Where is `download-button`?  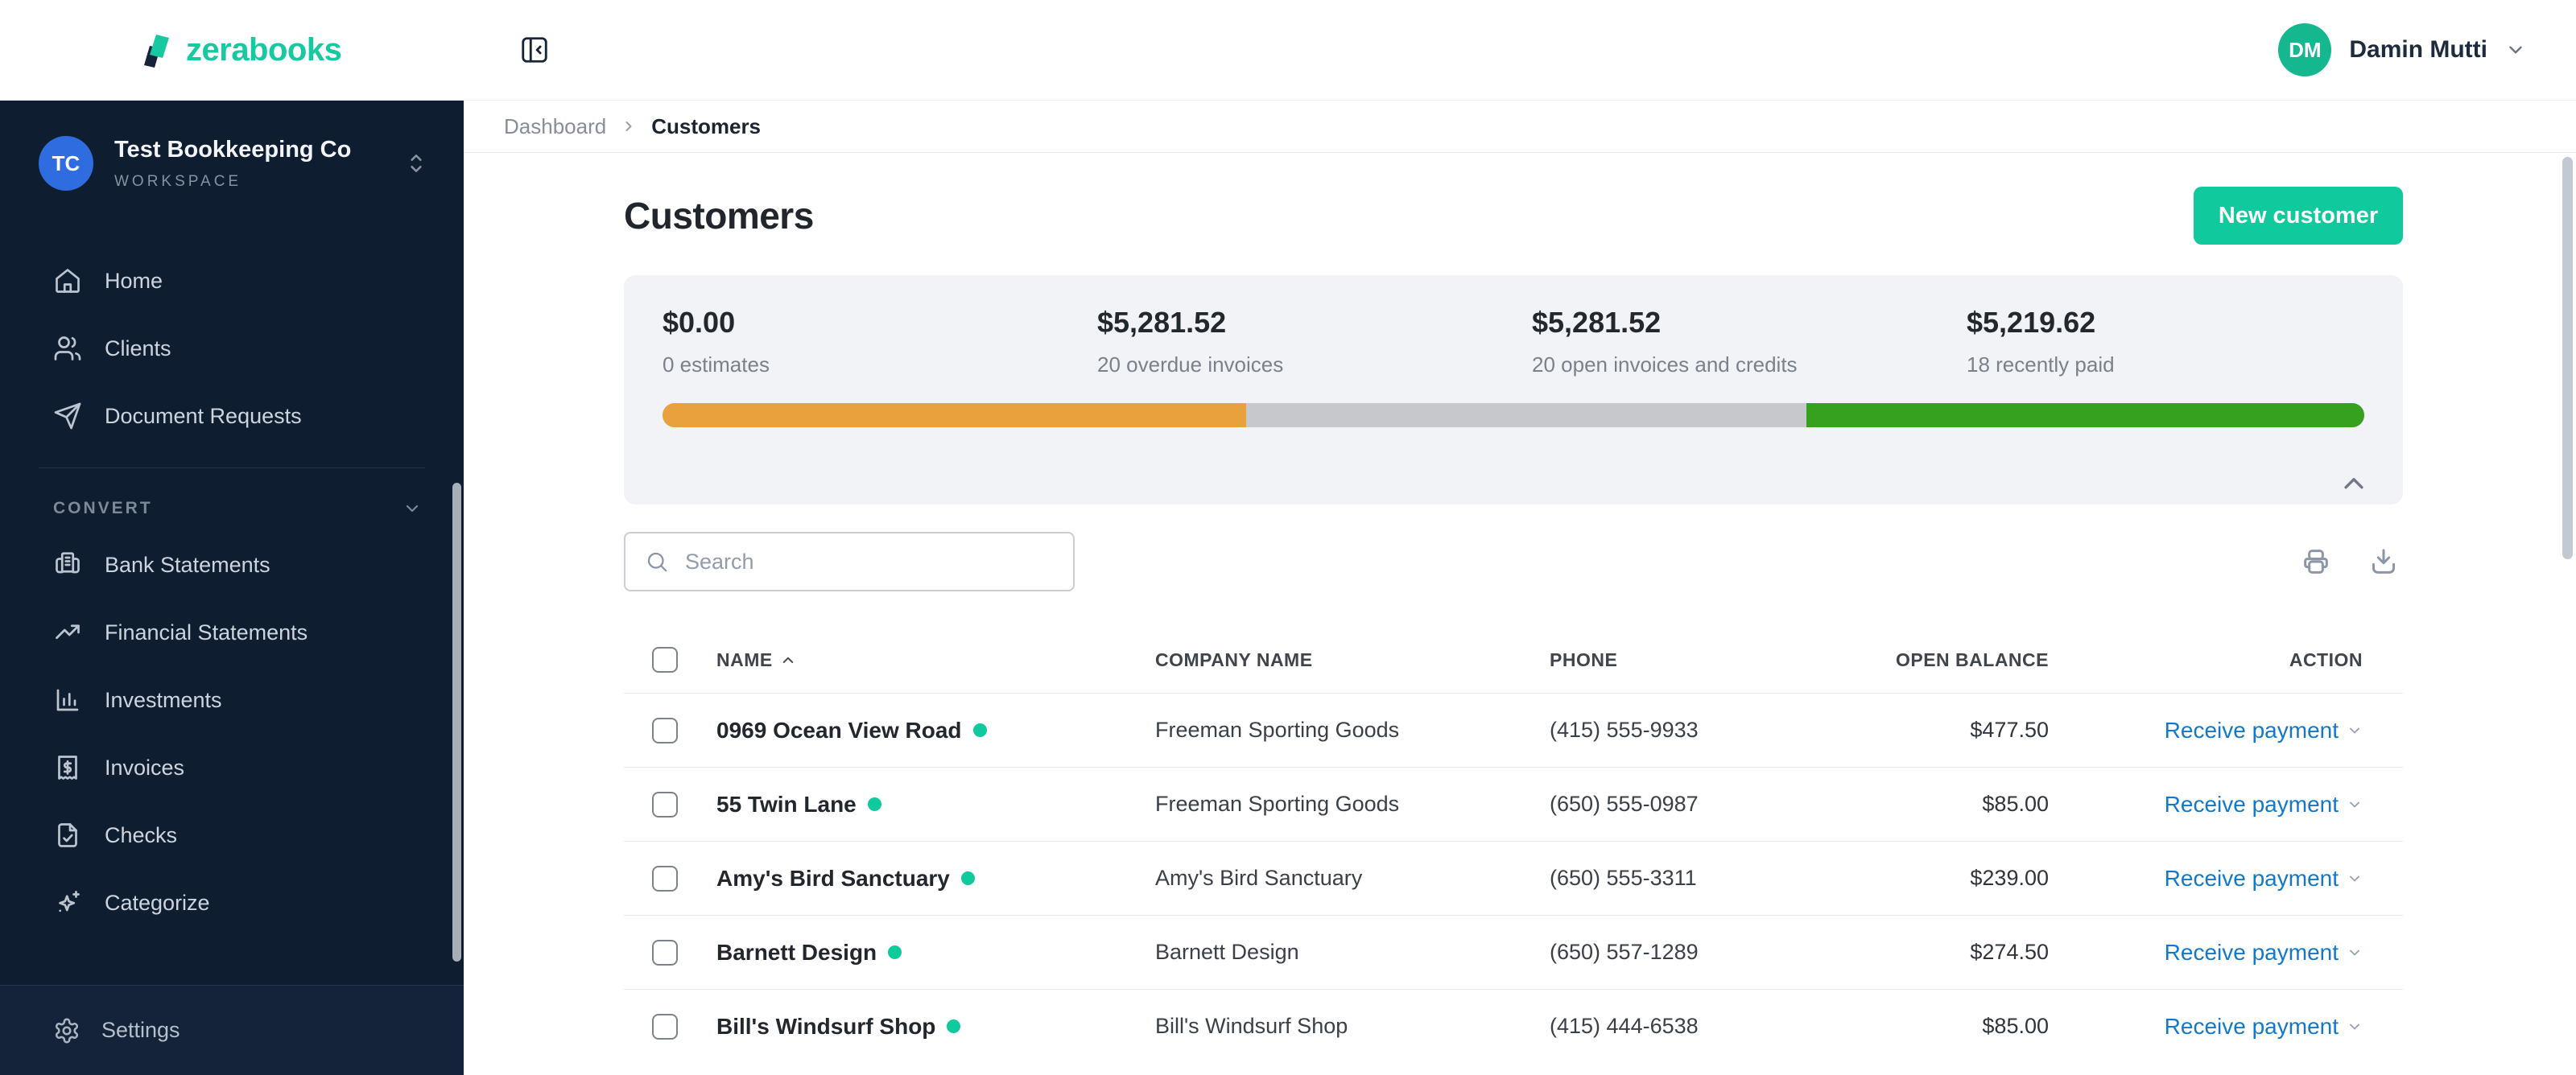 download-button is located at coordinates (2384, 562).